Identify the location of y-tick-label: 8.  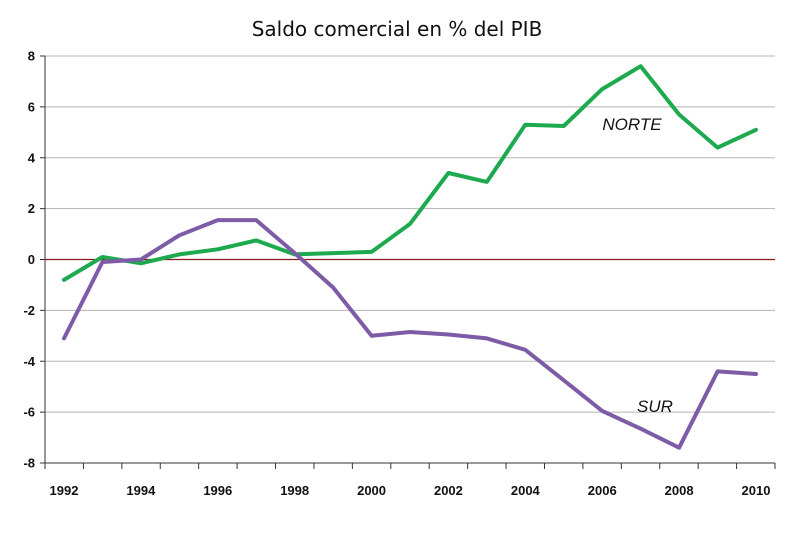
(31, 56).